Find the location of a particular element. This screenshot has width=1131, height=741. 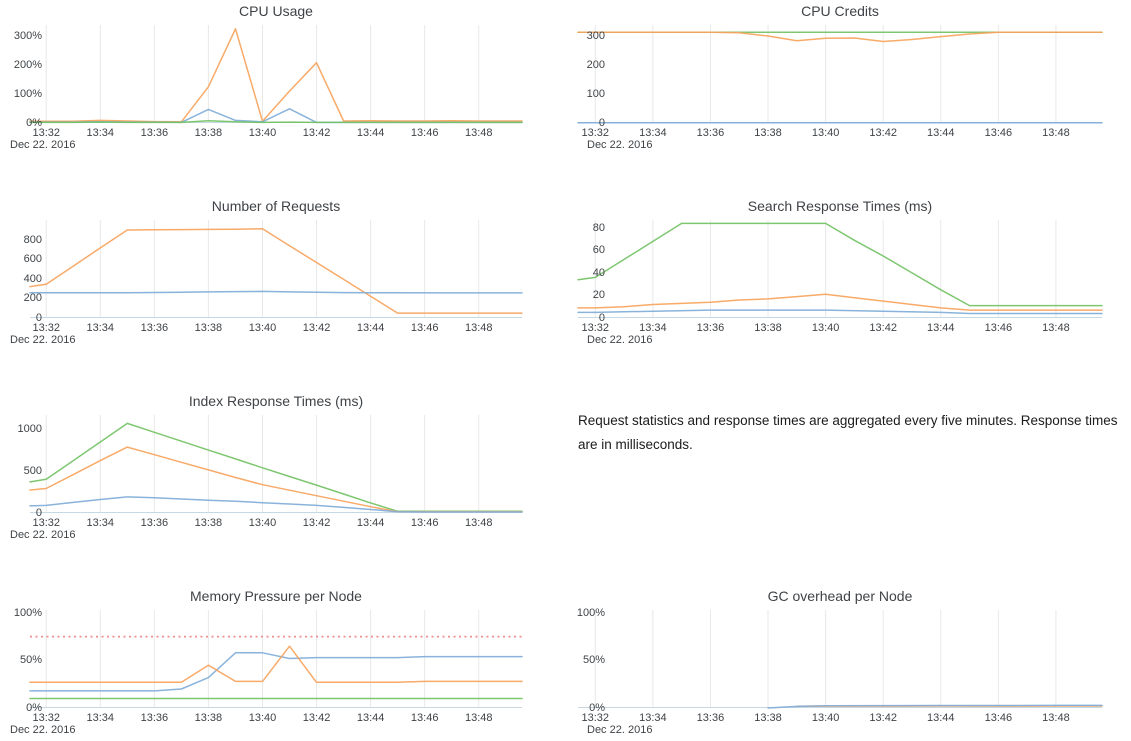

y-tick-label: 40 is located at coordinates (598, 272).